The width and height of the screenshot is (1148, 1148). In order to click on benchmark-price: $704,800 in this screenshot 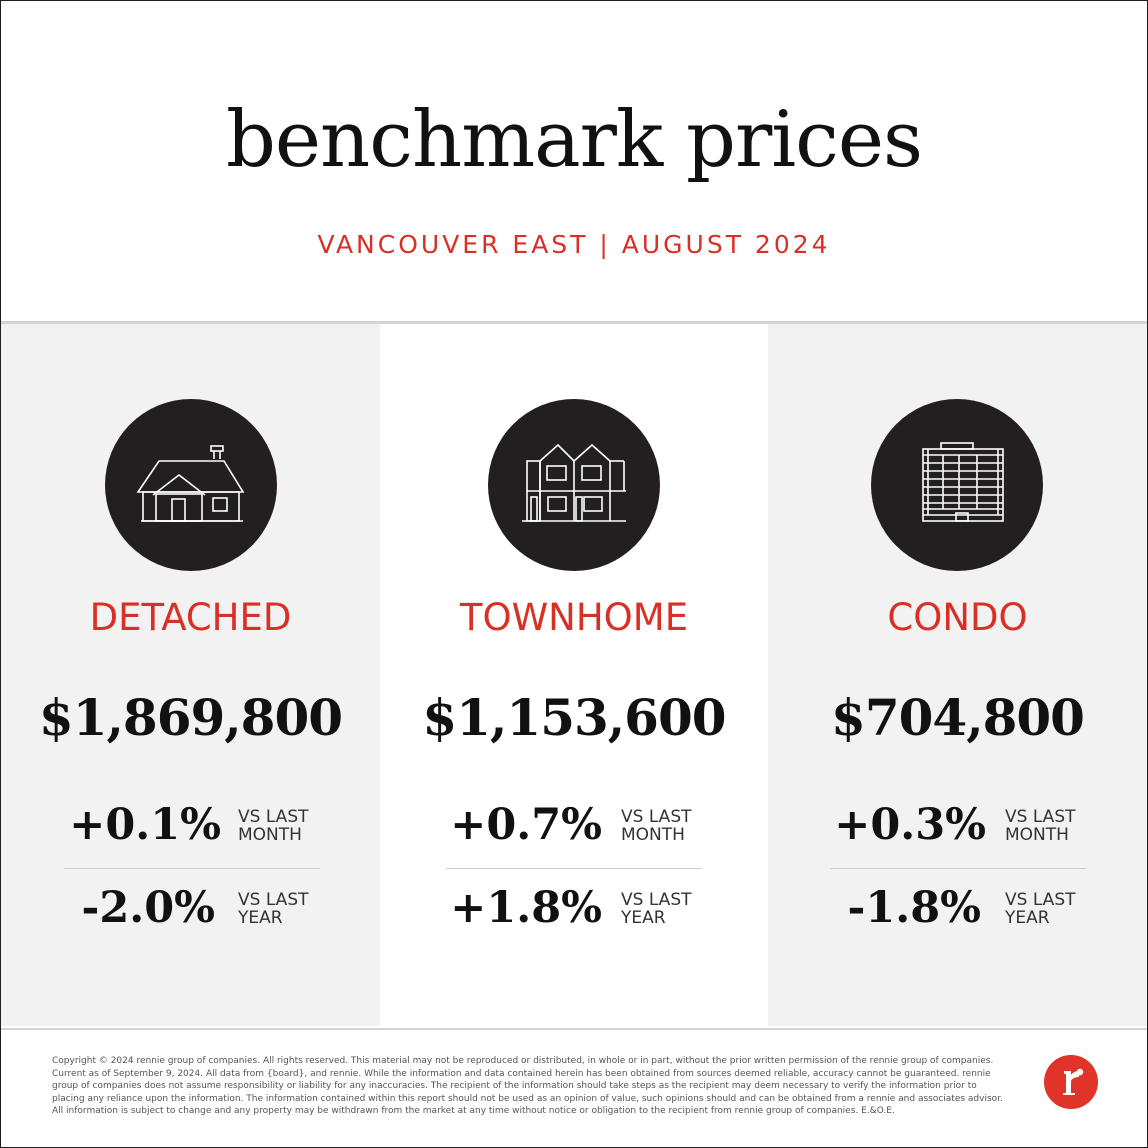, I will do `click(958, 717)`.